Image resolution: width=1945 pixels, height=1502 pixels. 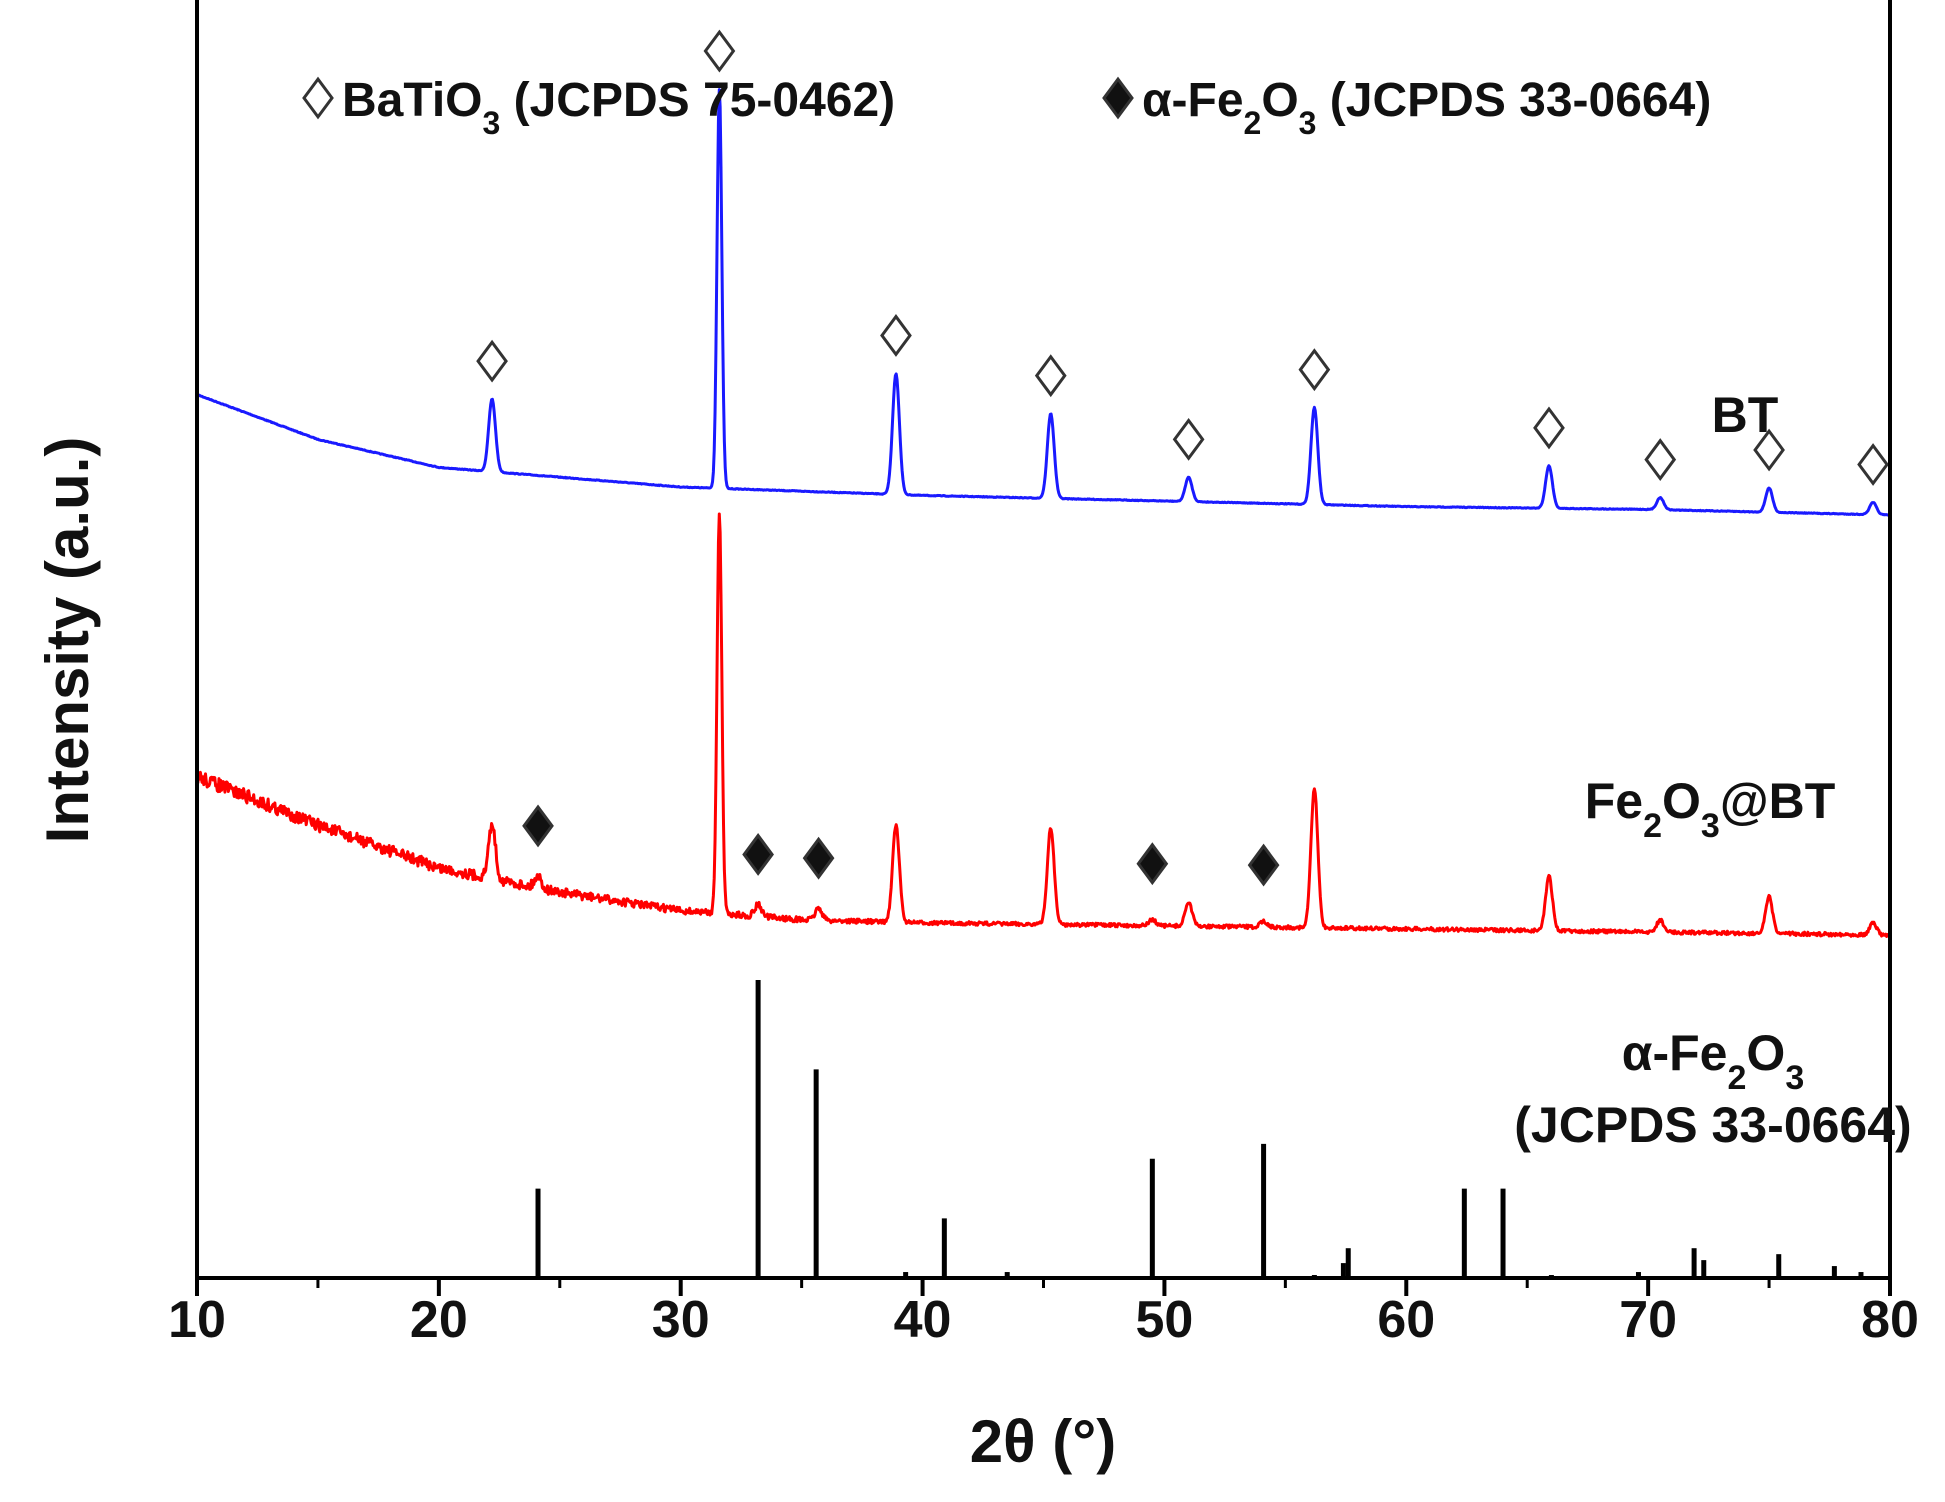 What do you see at coordinates (618, 107) in the screenshot?
I see `legend-batio3: BaTiO3 (JCPDS 75-0462)` at bounding box center [618, 107].